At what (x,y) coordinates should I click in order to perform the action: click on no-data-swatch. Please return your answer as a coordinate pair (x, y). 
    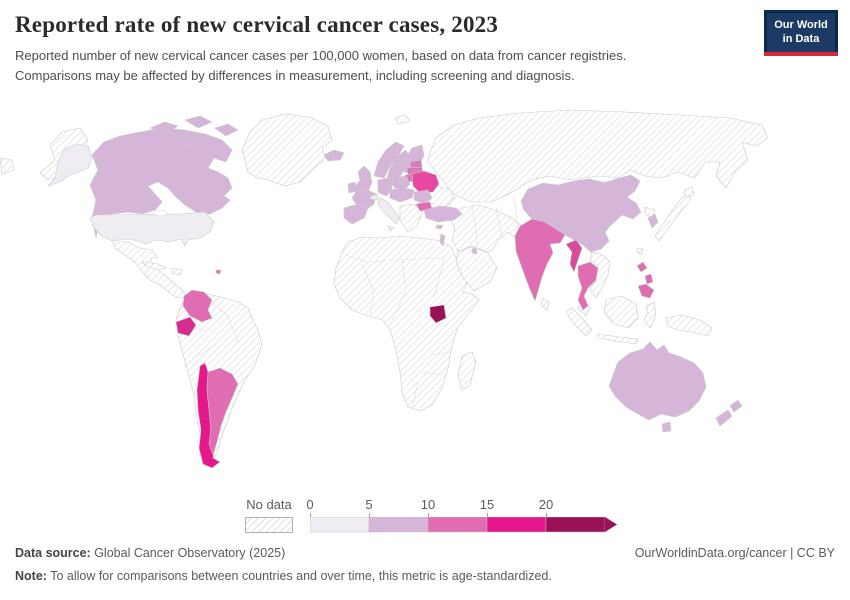
    Looking at the image, I should click on (269, 525).